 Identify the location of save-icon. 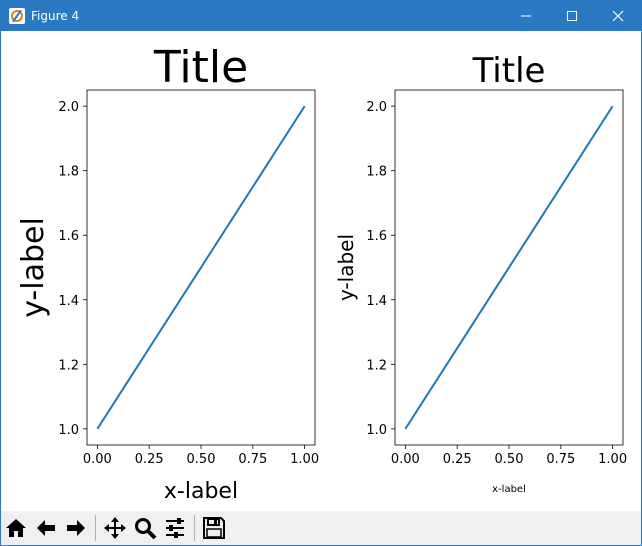
(214, 528).